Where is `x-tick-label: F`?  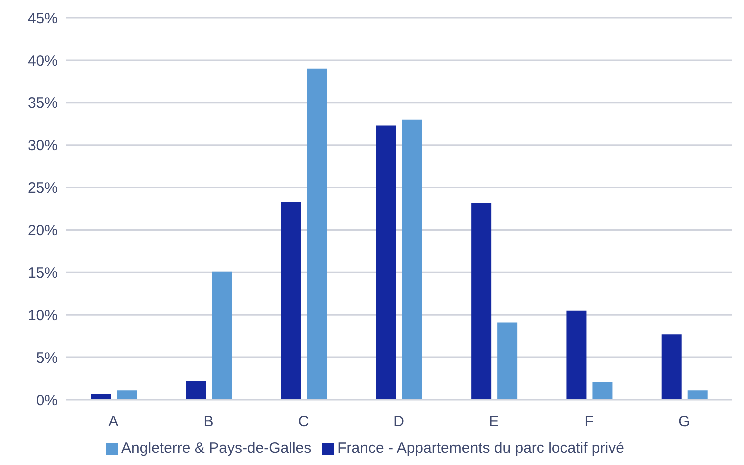
x-tick-label: F is located at coordinates (589, 422).